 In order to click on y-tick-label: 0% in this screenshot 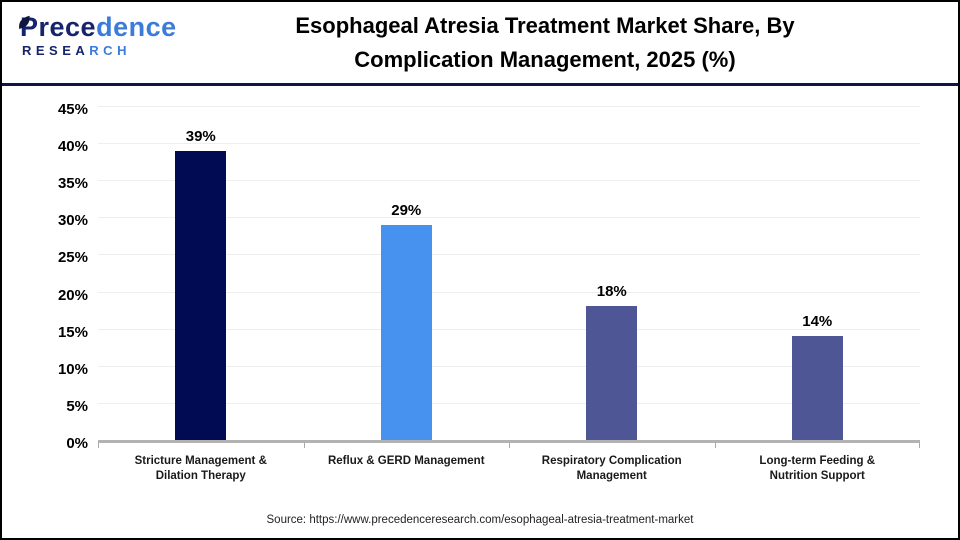, I will do `click(77, 443)`.